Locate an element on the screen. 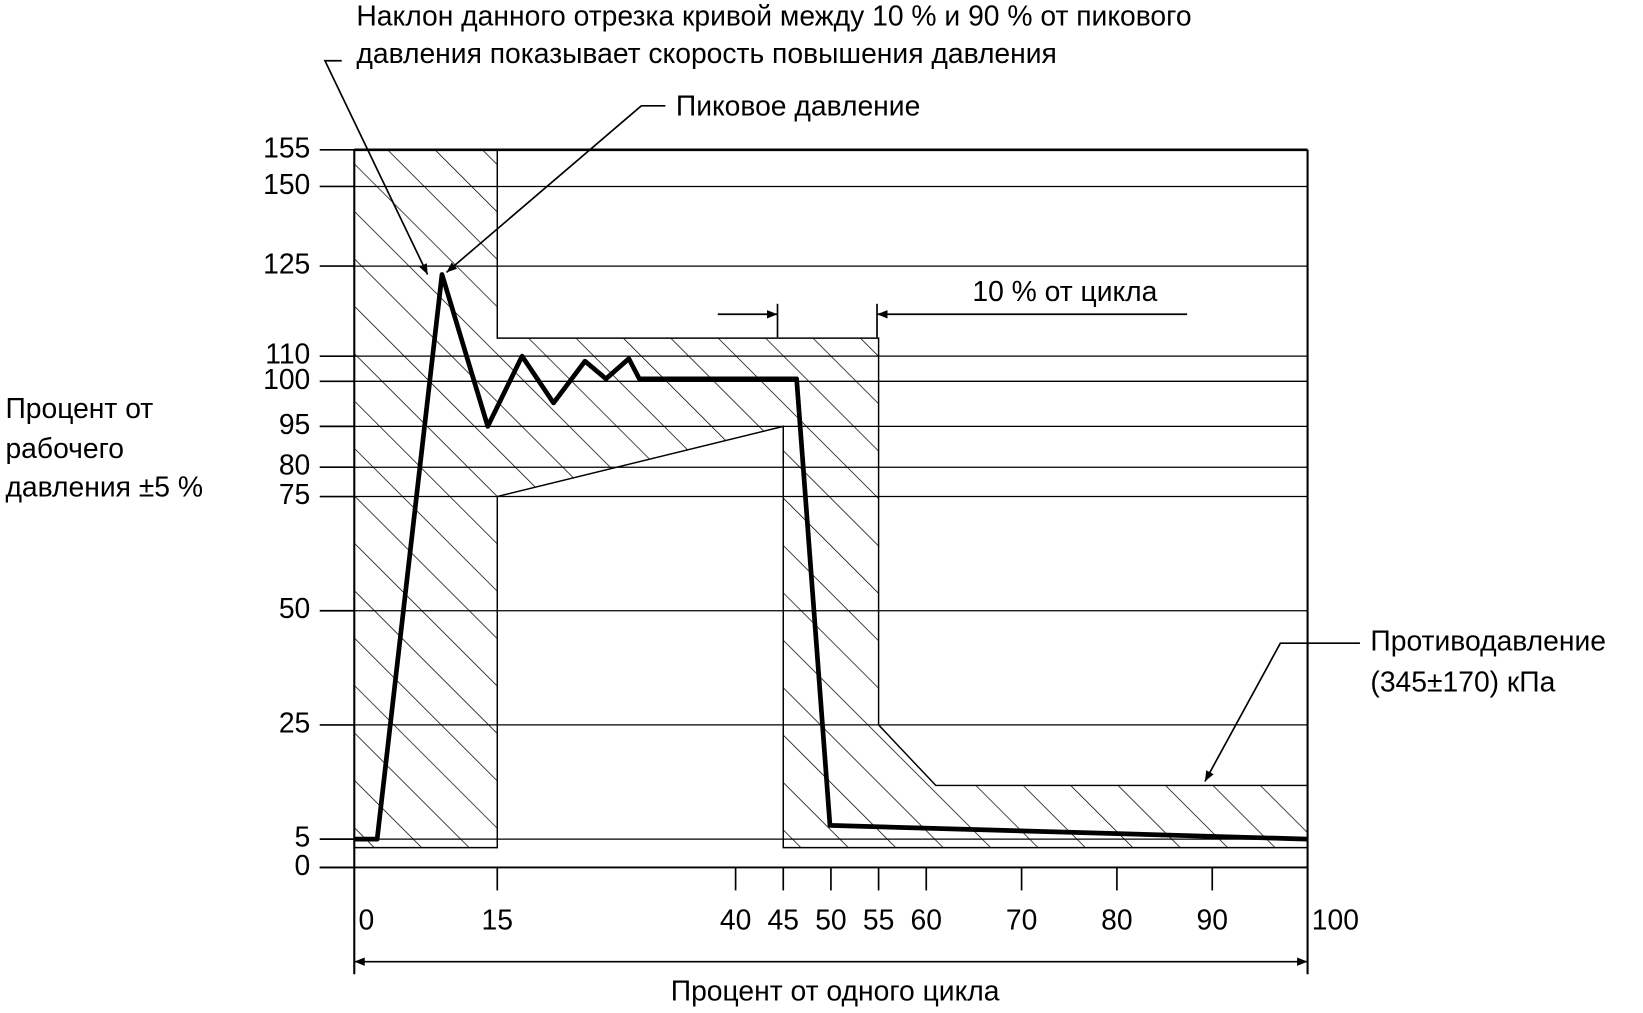  y-tick-label: 50 is located at coordinates (294, 608).